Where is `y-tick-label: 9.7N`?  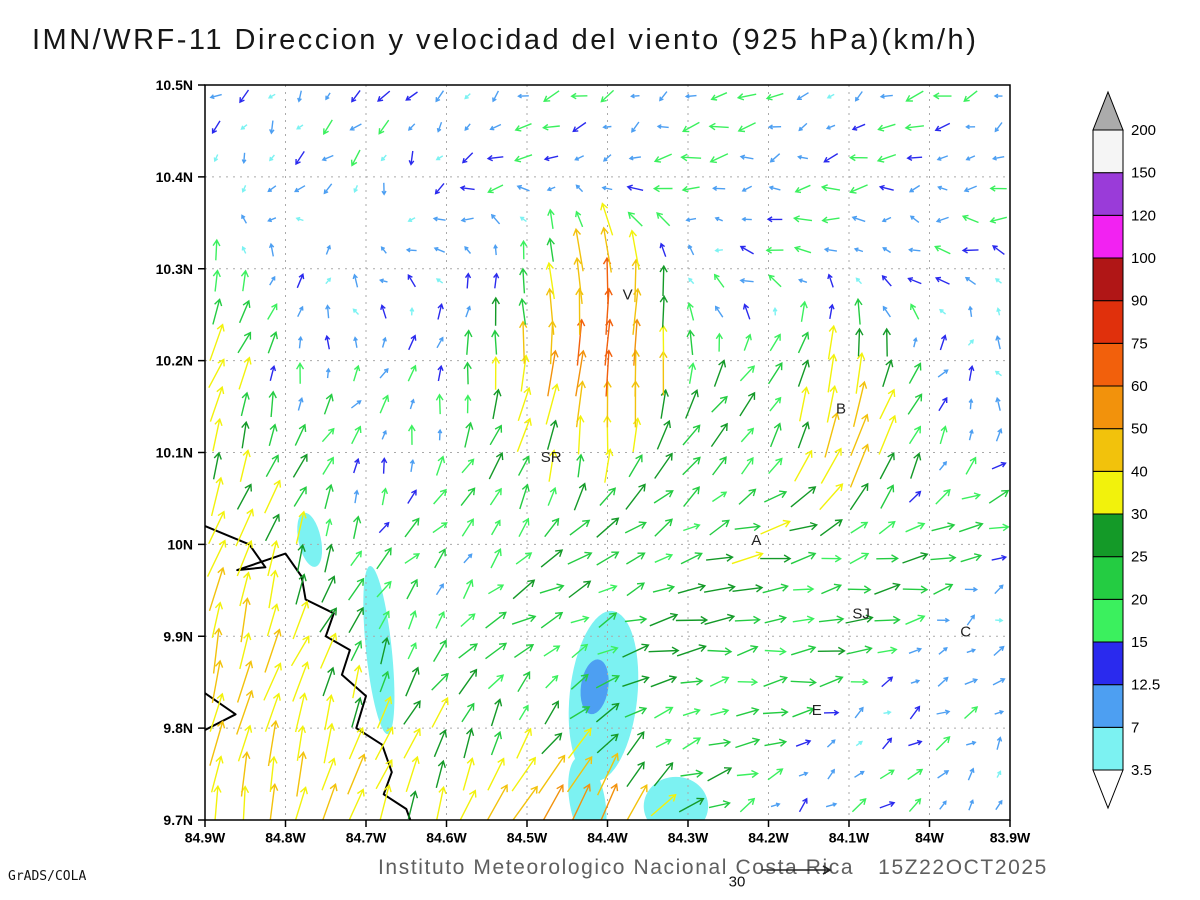
y-tick-label: 9.7N is located at coordinates (178, 820).